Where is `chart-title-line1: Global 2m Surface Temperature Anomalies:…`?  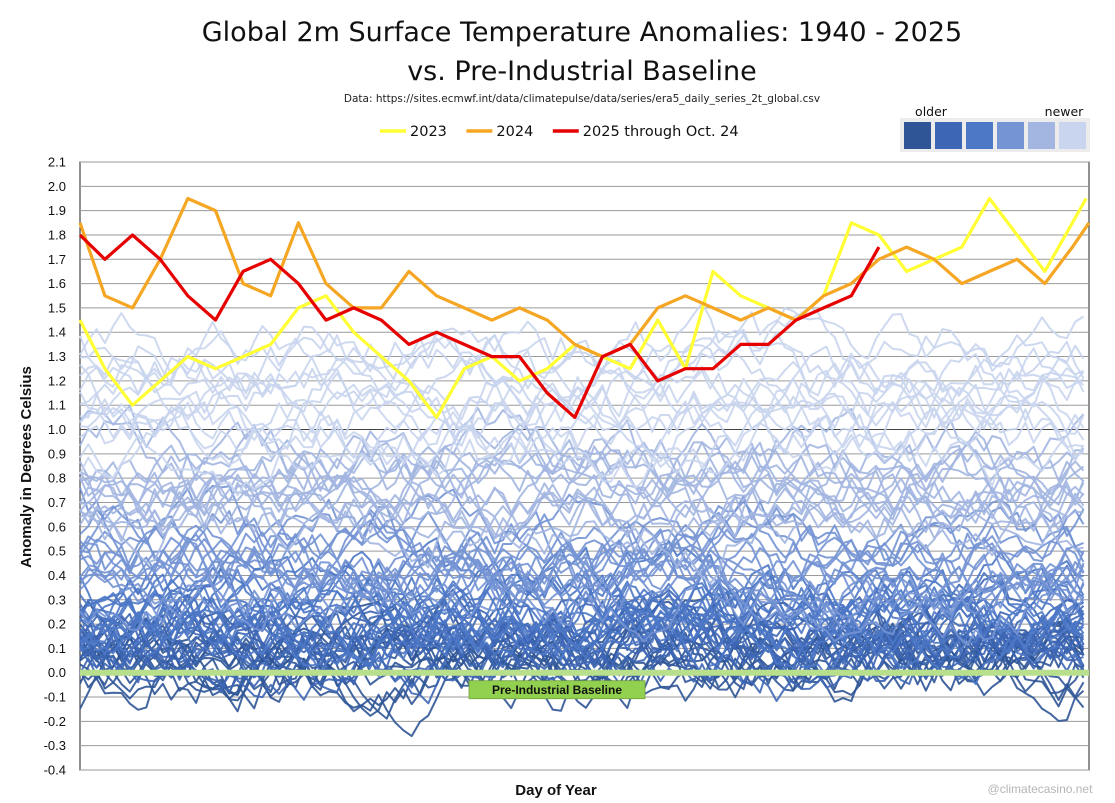
chart-title-line1: Global 2m Surface Temperature Anomalies:… is located at coordinates (582, 32).